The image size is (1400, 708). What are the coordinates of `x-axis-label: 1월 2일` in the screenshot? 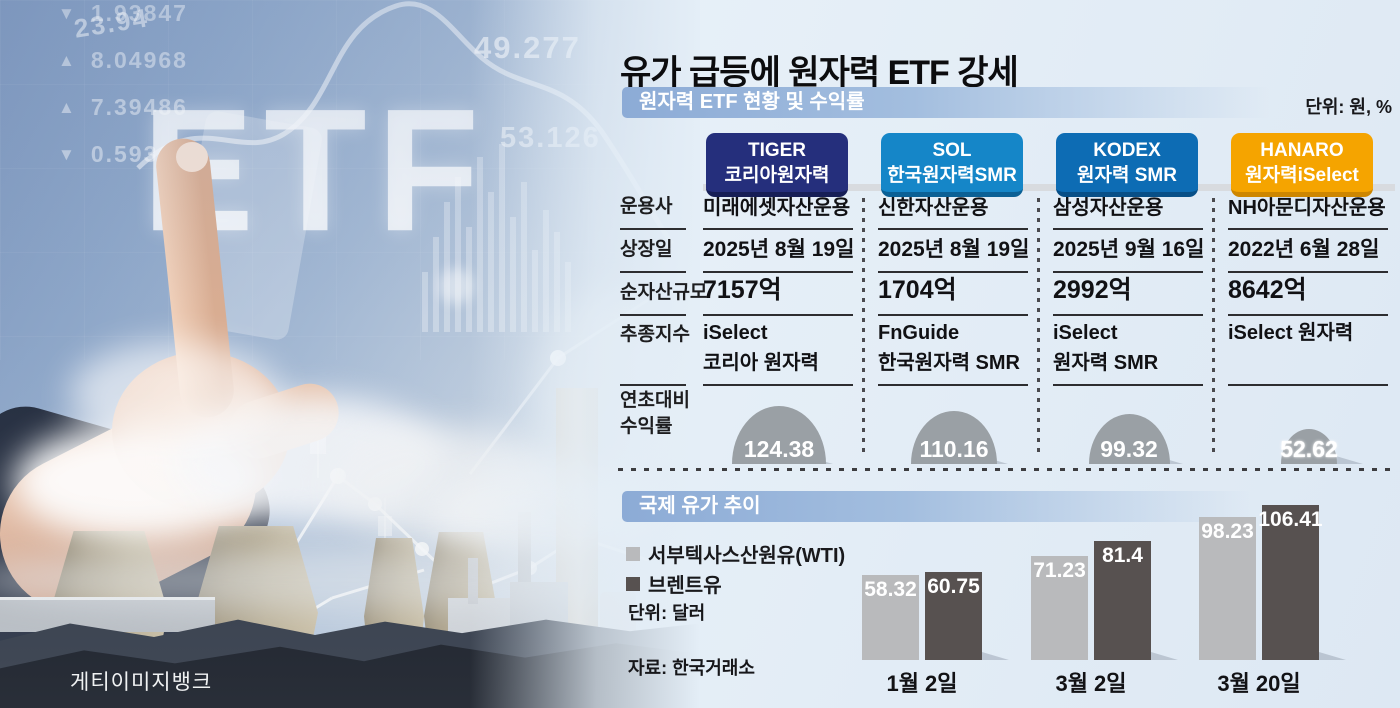 It's located at (922, 683).